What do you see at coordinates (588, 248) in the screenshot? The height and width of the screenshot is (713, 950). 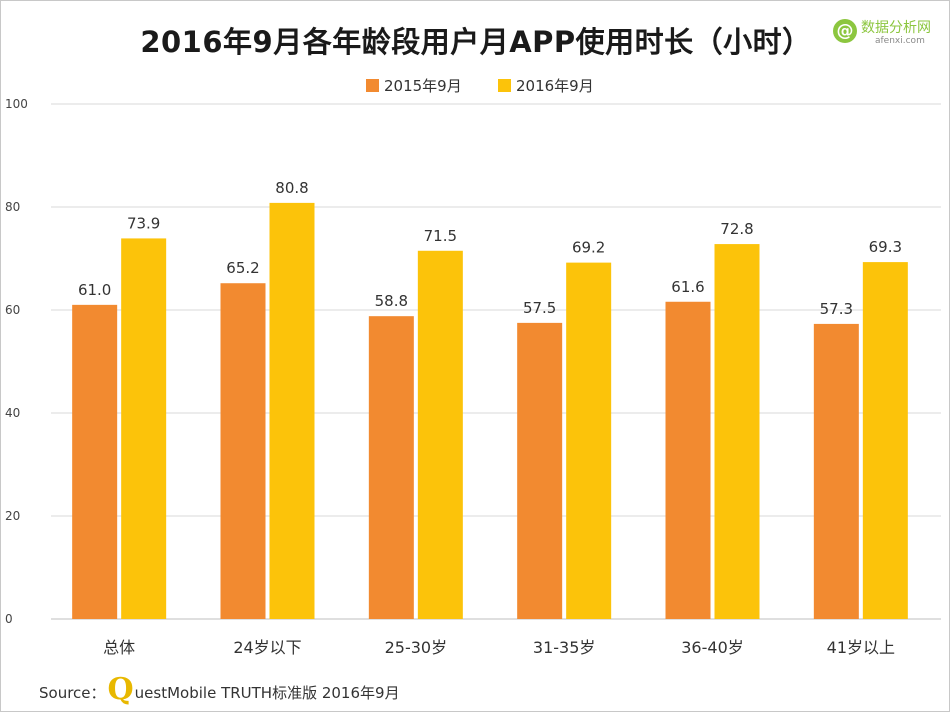 I see `data-label: 69.2` at bounding box center [588, 248].